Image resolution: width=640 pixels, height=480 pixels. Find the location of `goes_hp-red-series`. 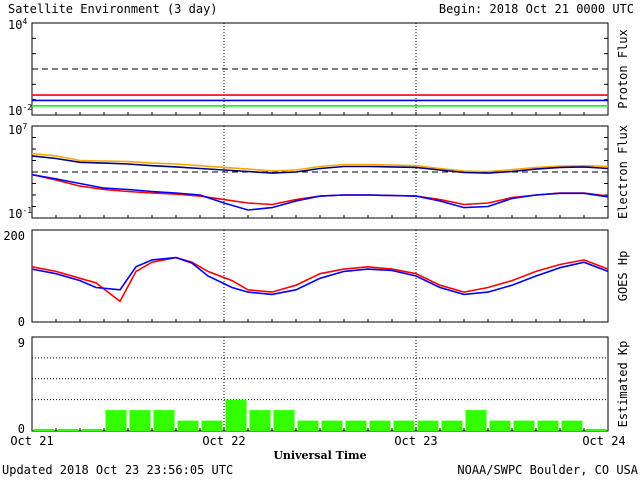

goes_hp-red-series is located at coordinates (320, 279).